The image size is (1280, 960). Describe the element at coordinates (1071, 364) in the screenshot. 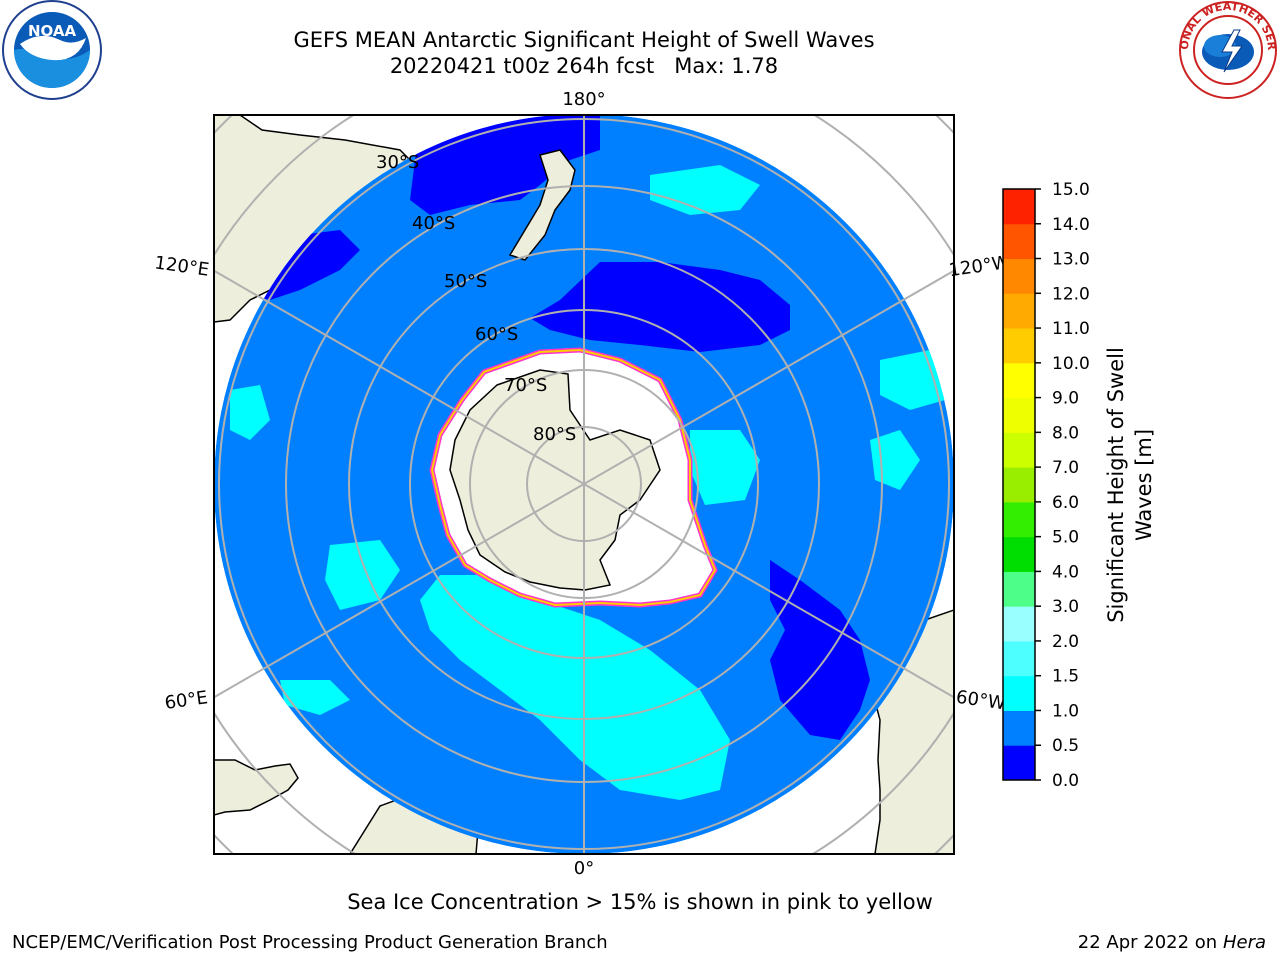

I see `colorbar-tick-label: 10.0` at that location.